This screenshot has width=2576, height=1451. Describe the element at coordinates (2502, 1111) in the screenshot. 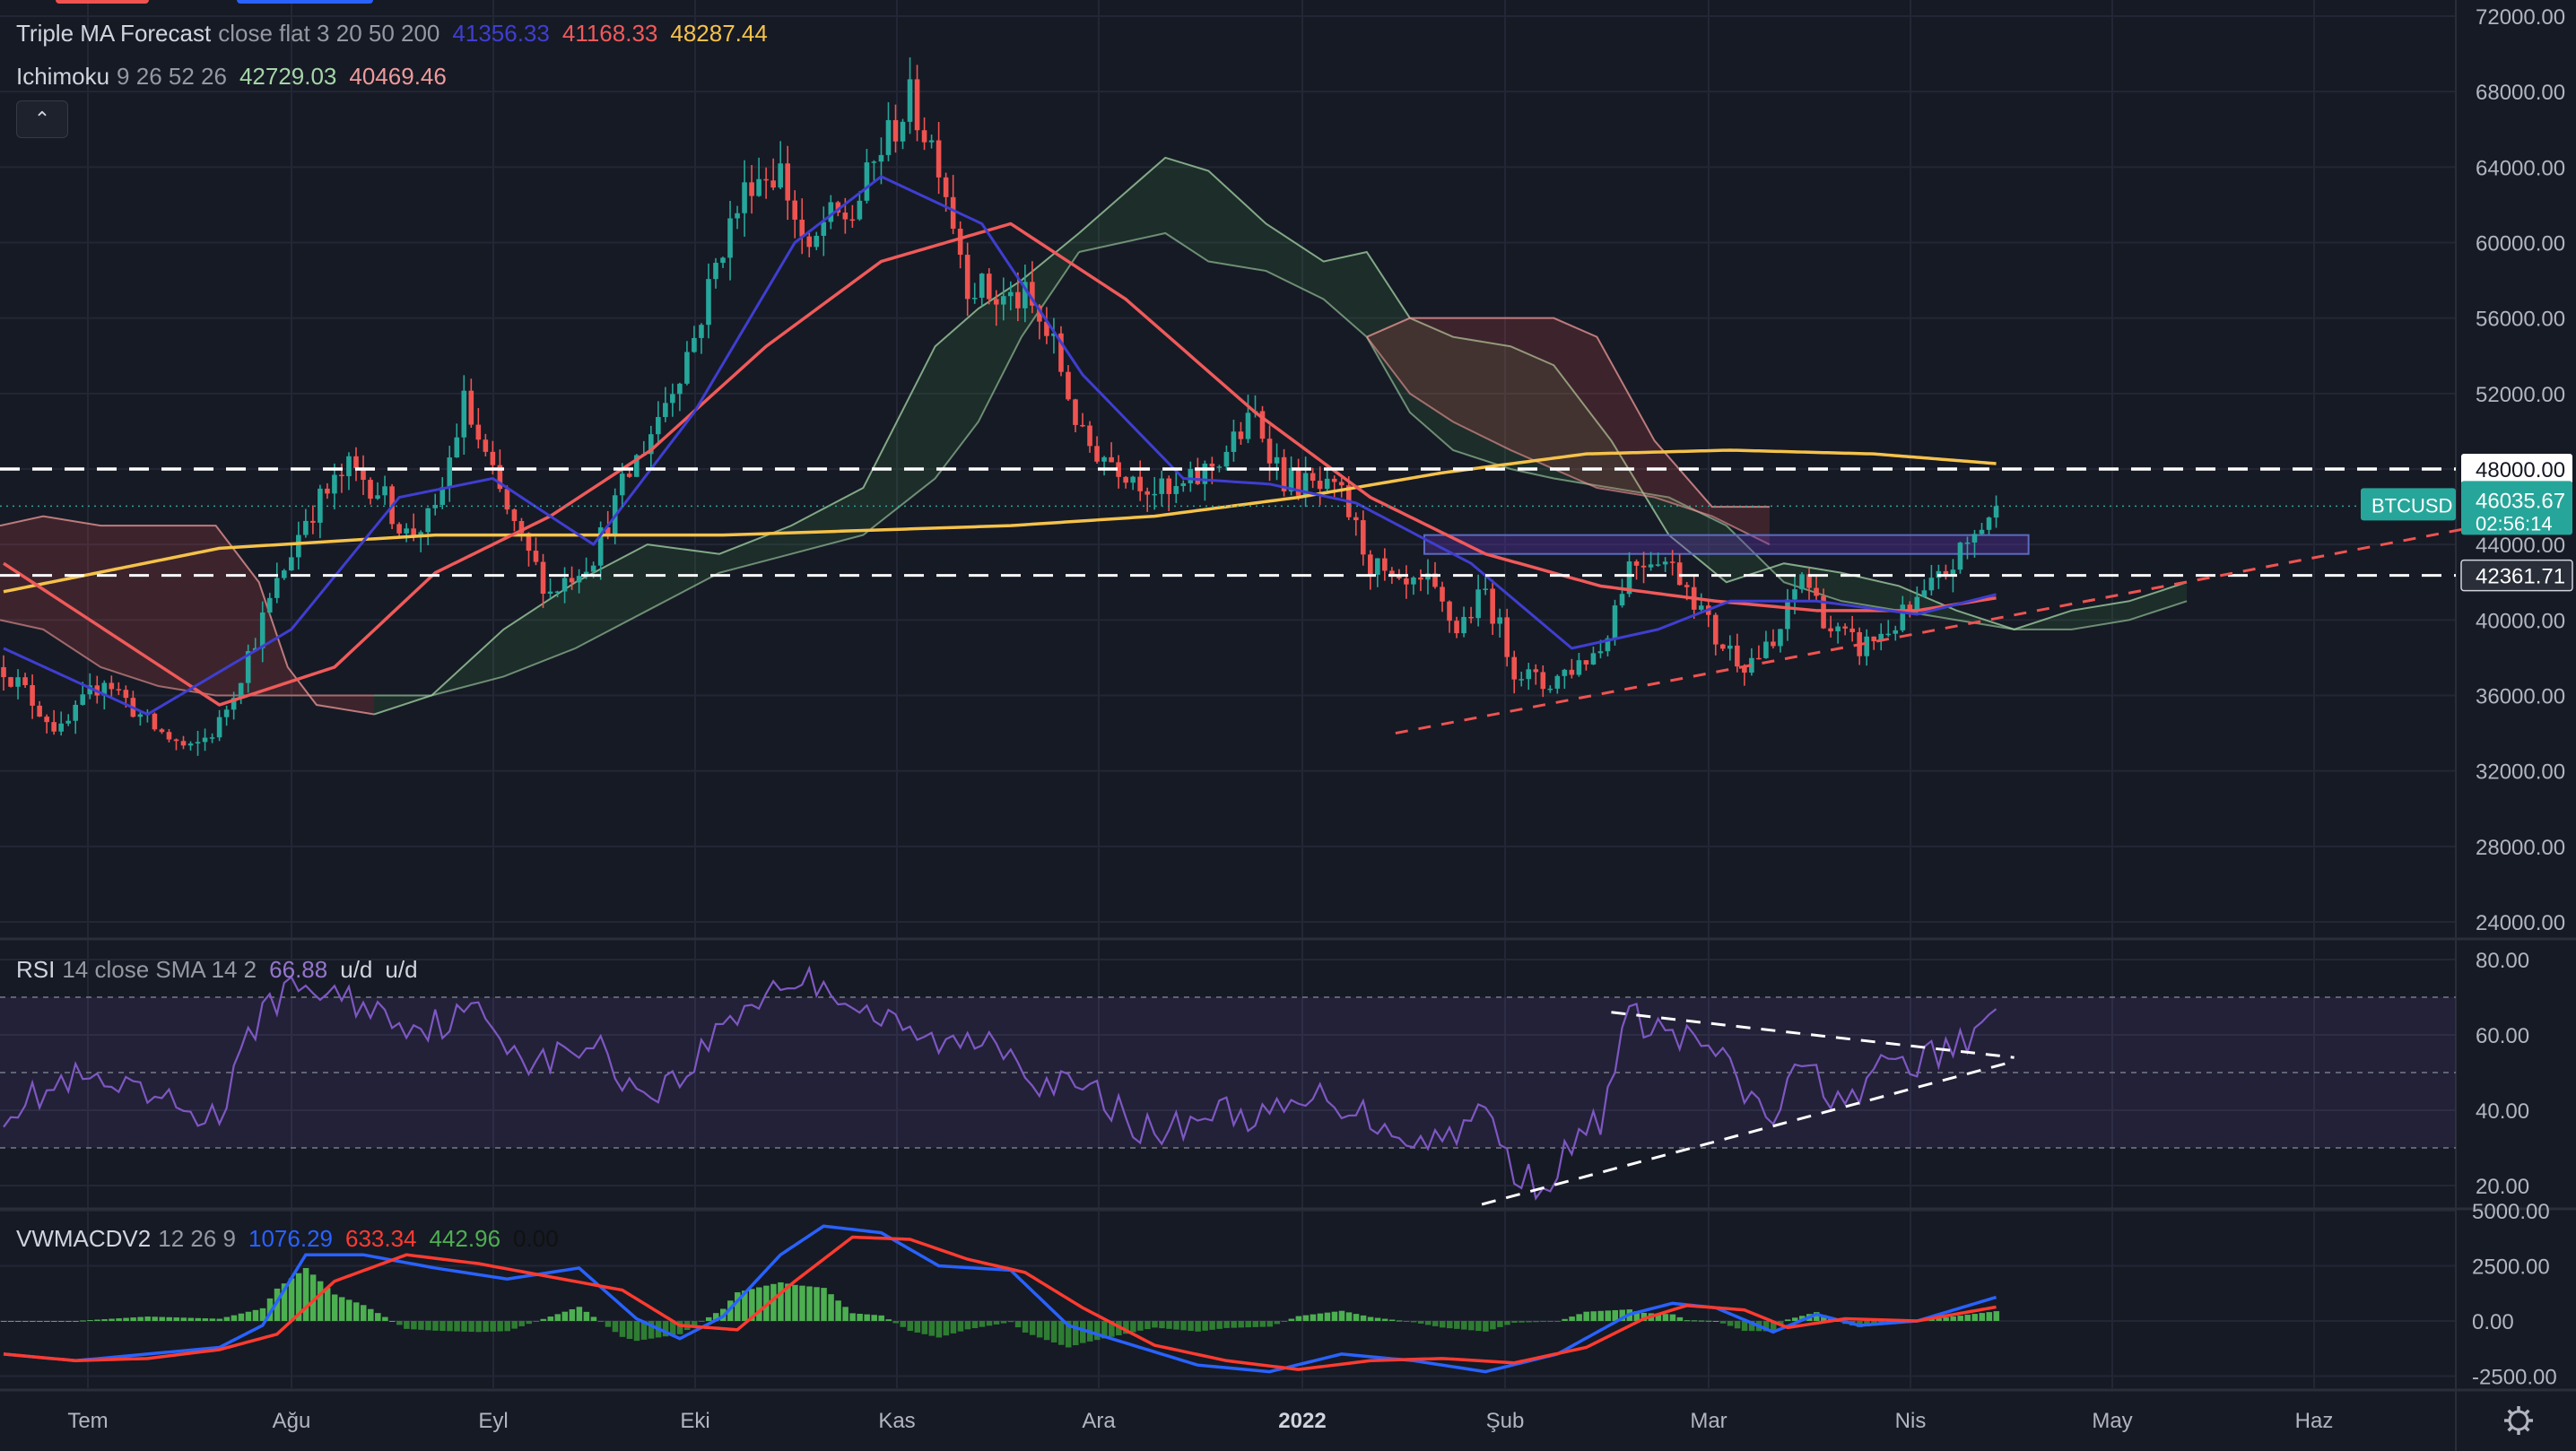

I see `rsi-tick-label: 40.00` at that location.